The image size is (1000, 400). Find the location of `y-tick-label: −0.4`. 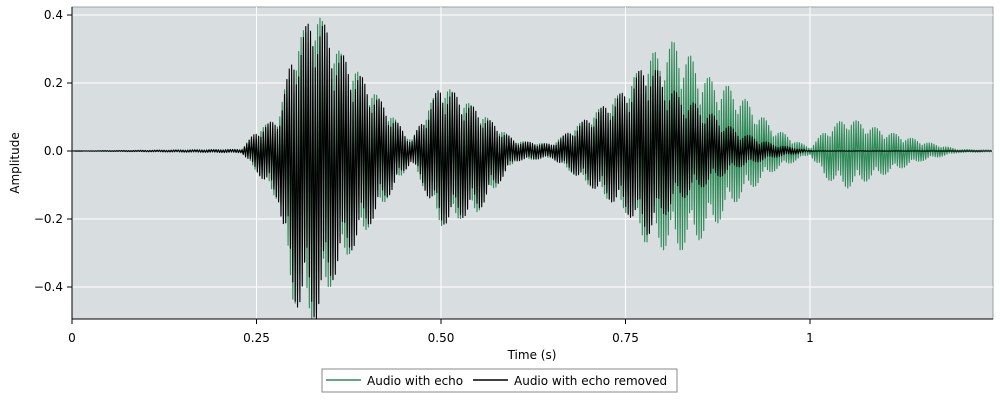

y-tick-label: −0.4 is located at coordinates (48, 287).